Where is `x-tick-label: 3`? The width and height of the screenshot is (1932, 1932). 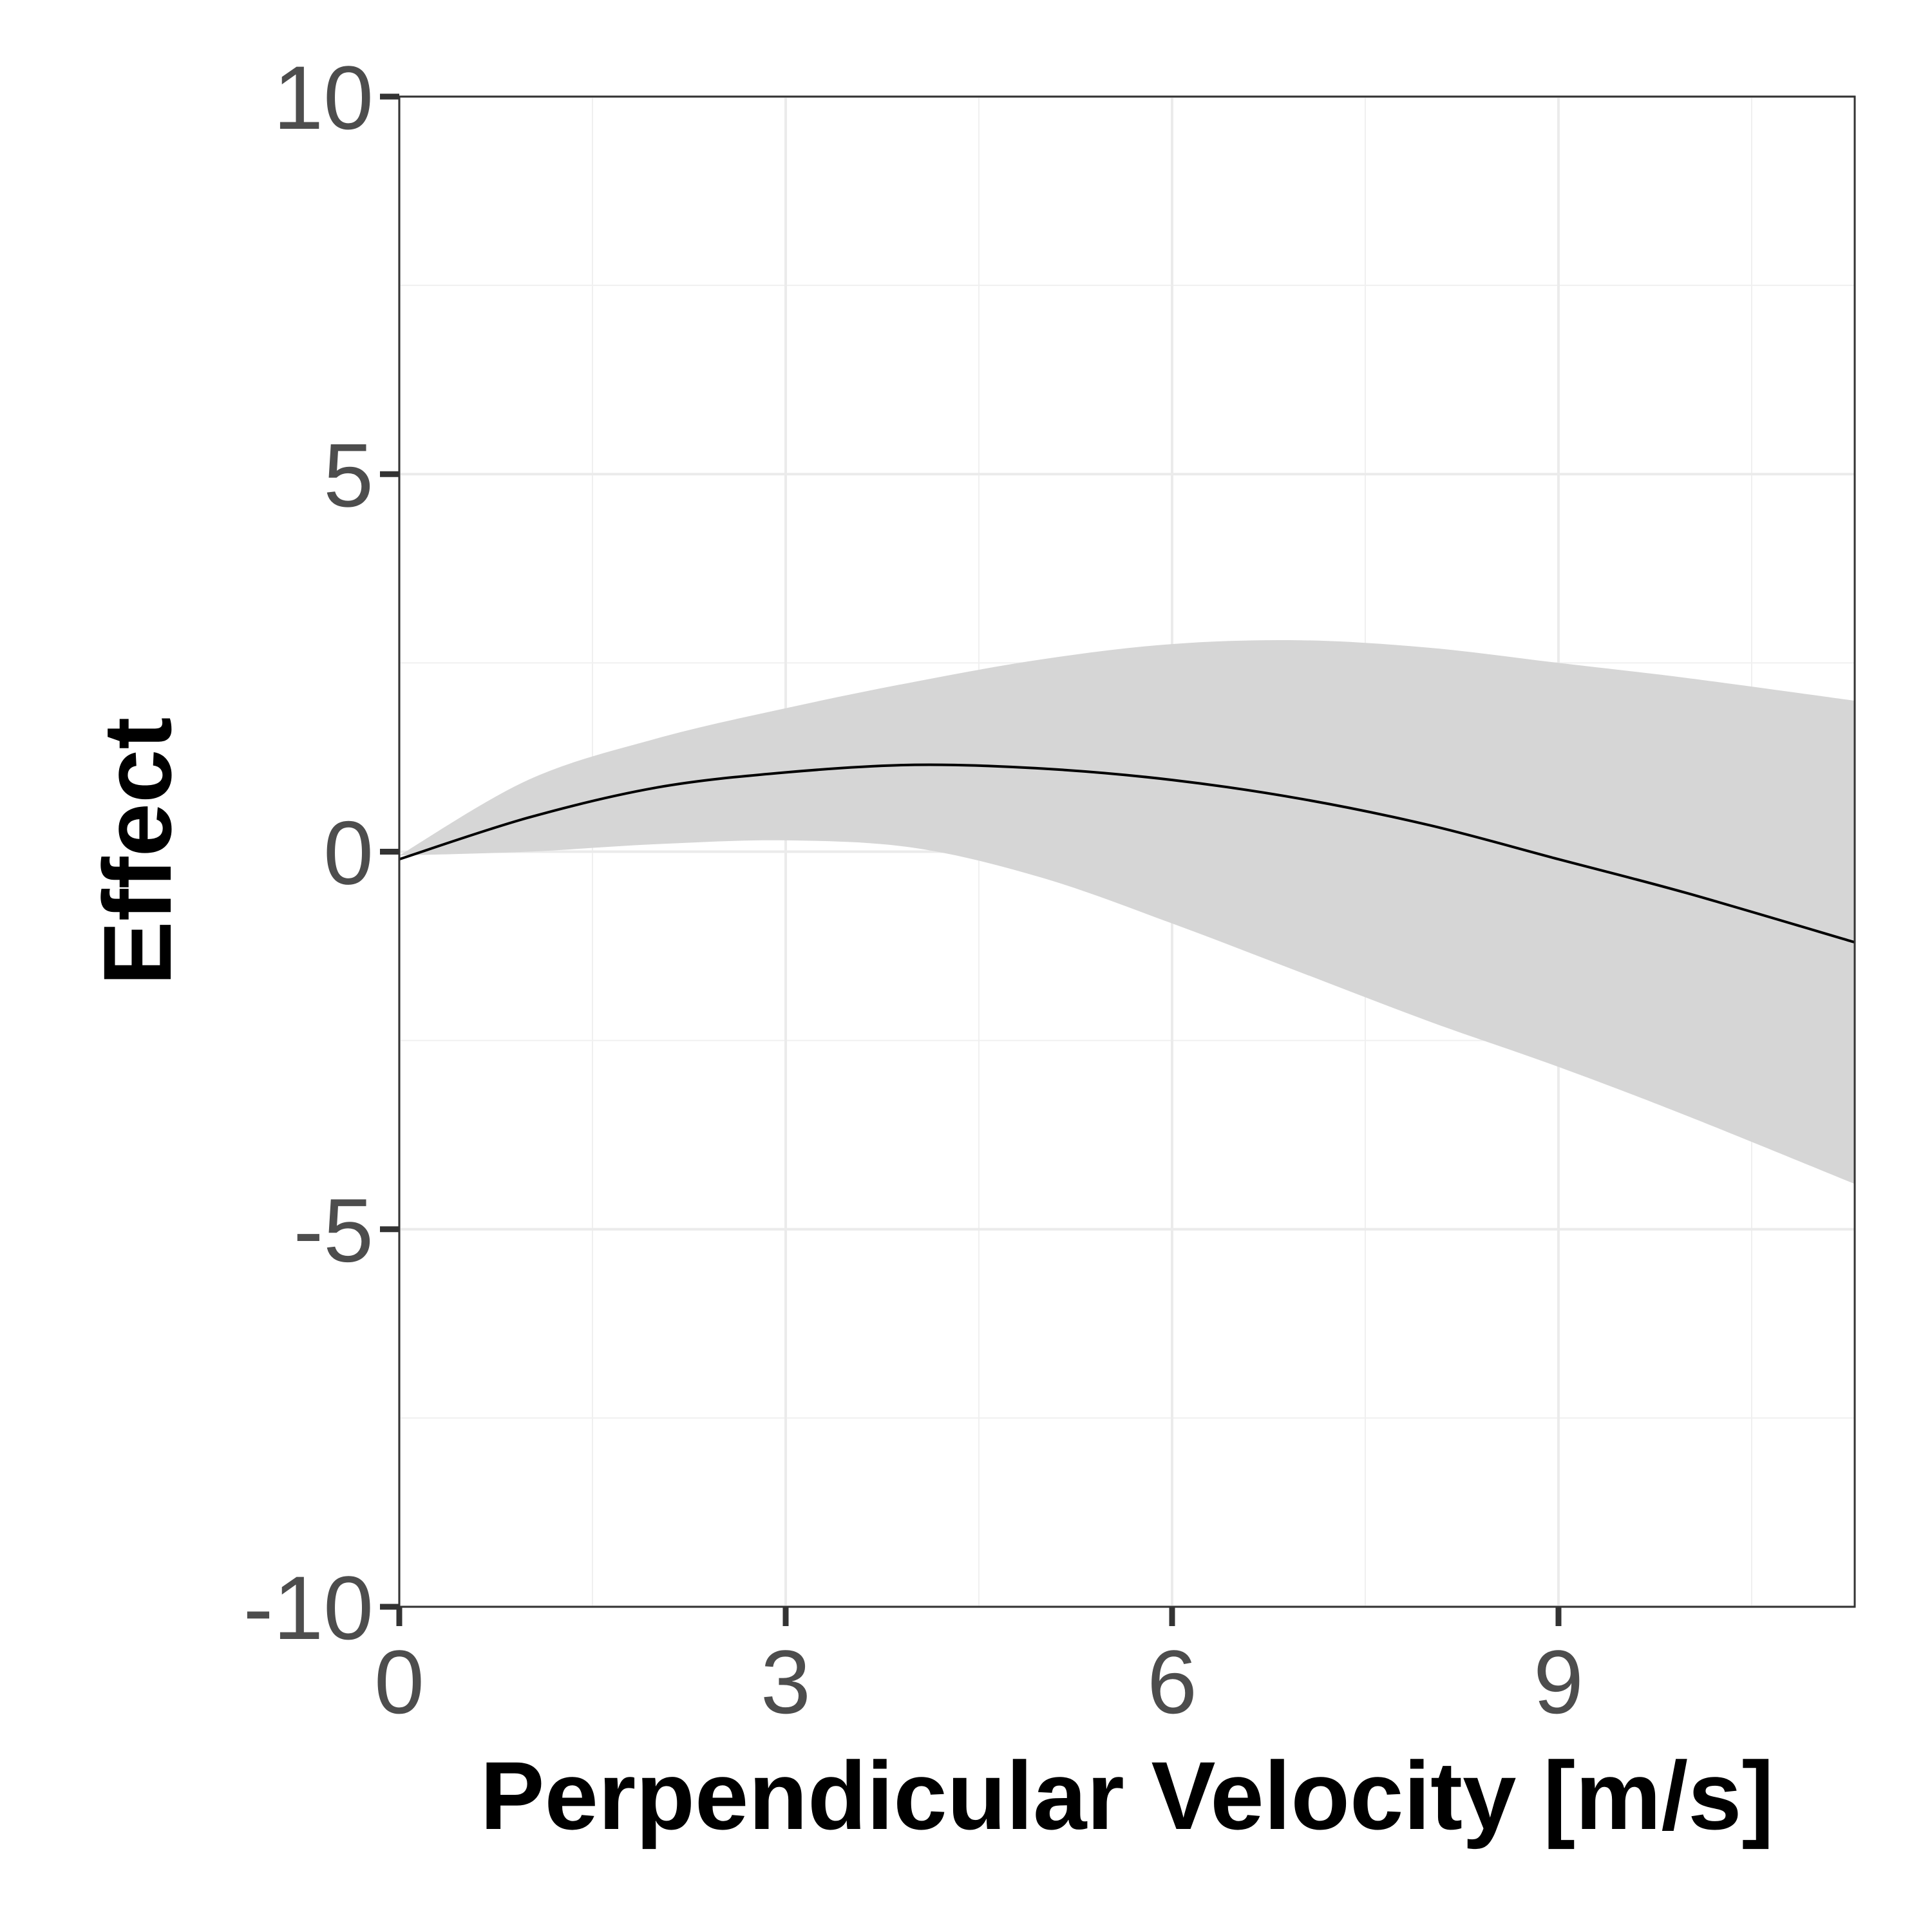
x-tick-label: 3 is located at coordinates (786, 1682).